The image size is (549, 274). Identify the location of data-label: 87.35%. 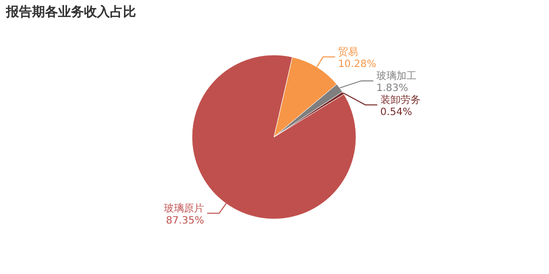
(185, 220).